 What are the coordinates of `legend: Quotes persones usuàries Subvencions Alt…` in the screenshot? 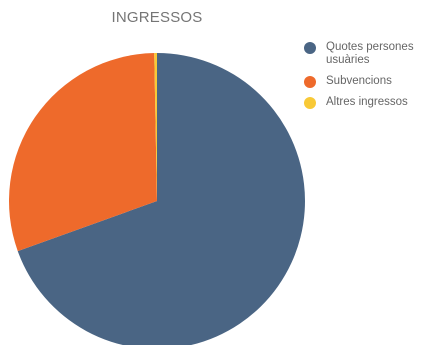 It's located at (363, 79).